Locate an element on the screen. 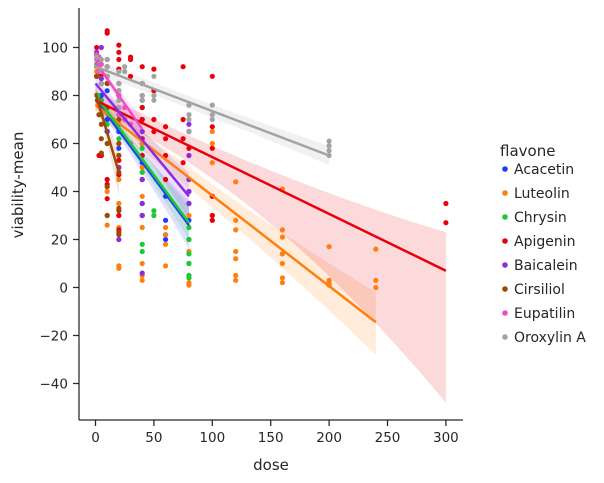 The height and width of the screenshot is (483, 604). legend-label-chrysin: Chrysin is located at coordinates (540, 218).